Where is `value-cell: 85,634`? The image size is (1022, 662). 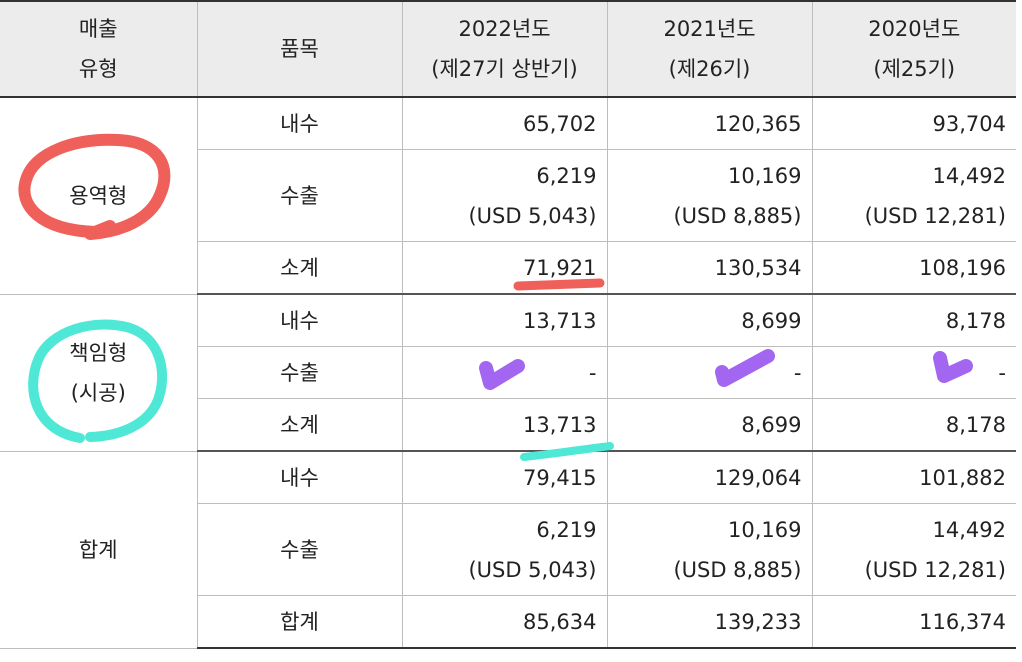
value-cell: 85,634 is located at coordinates (504, 622).